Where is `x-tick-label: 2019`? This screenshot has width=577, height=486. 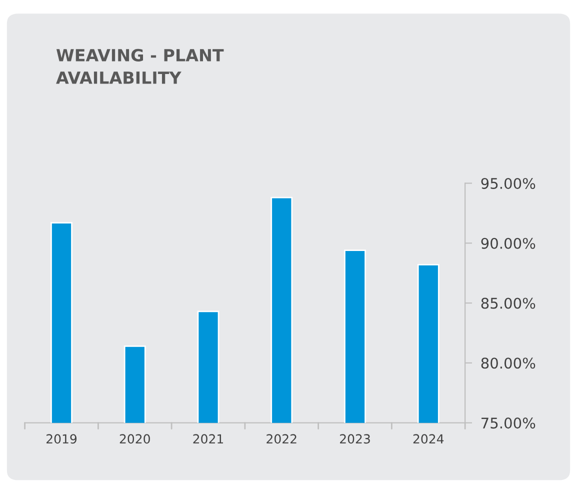 x-tick-label: 2019 is located at coordinates (61, 439).